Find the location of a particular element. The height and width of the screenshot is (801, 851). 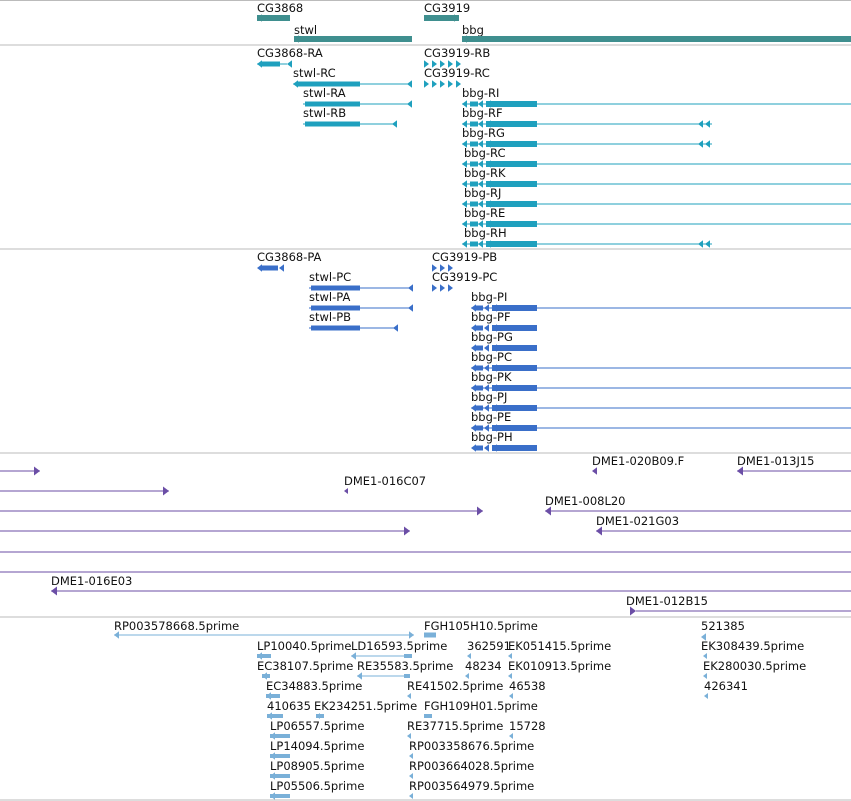

est-label: RP003358676.5prime is located at coordinates (471, 746).